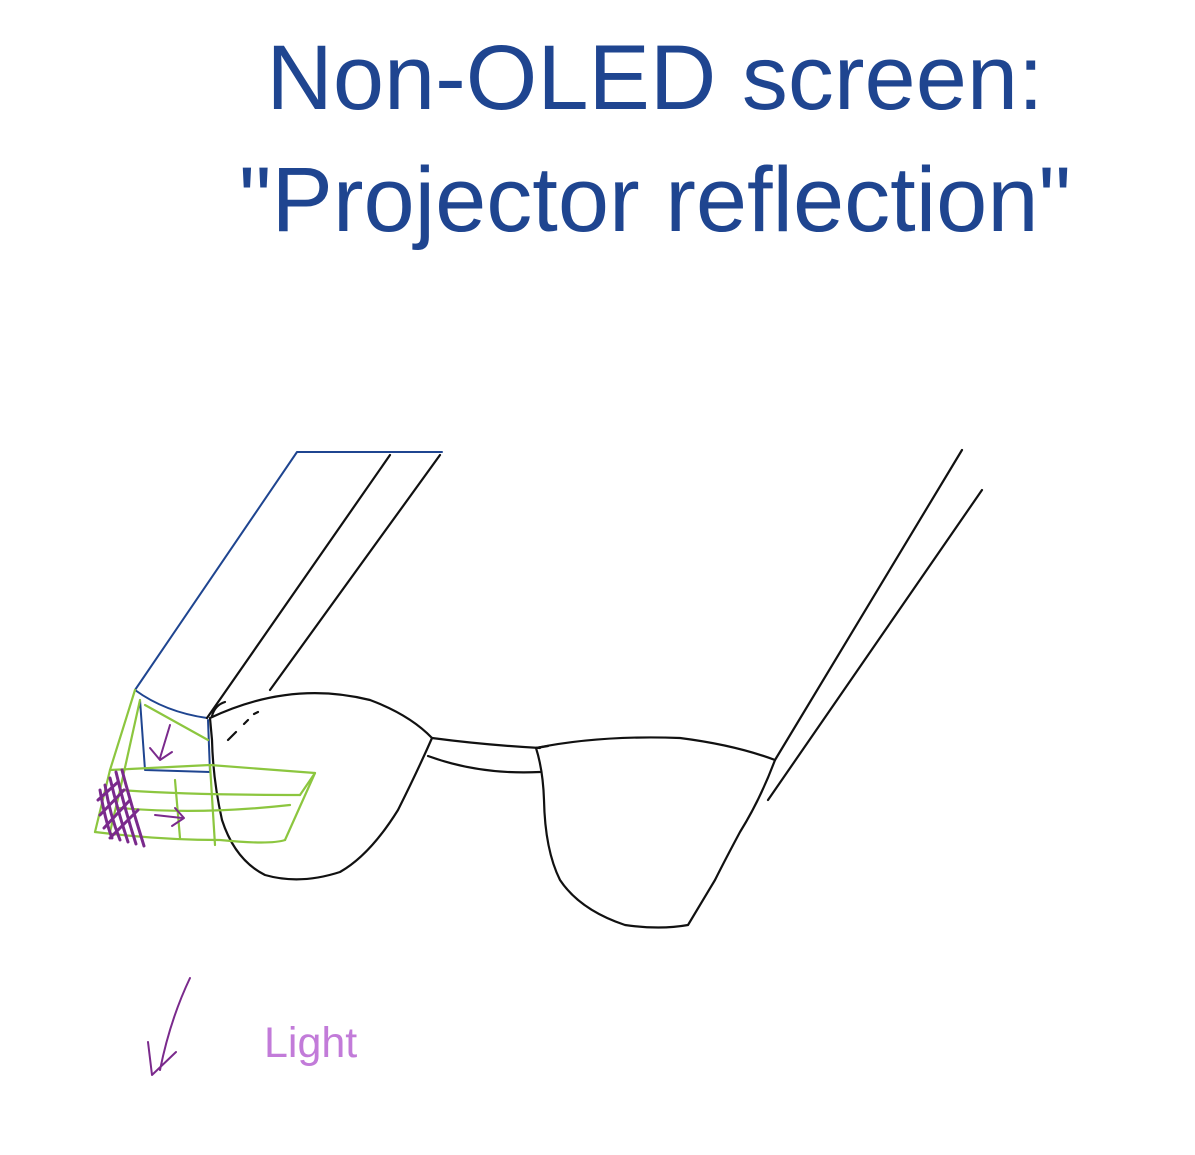 This screenshot has width=1195, height=1155. What do you see at coordinates (169, 817) in the screenshot?
I see `light-arrow-small-right` at bounding box center [169, 817].